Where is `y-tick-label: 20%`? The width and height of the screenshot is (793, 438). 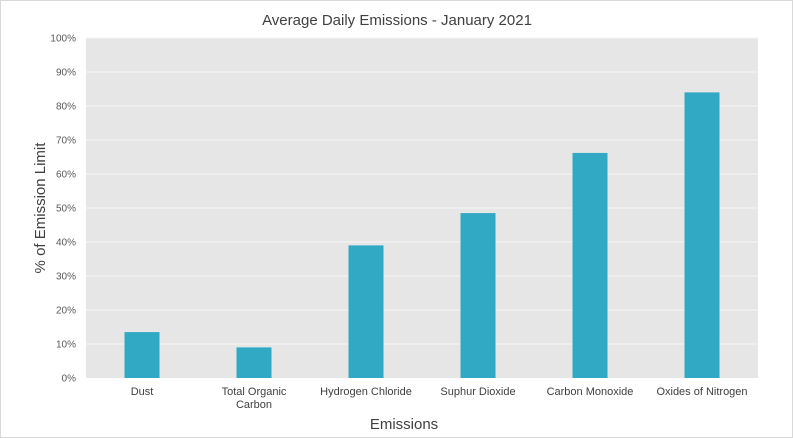 y-tick-label: 20% is located at coordinates (66, 311).